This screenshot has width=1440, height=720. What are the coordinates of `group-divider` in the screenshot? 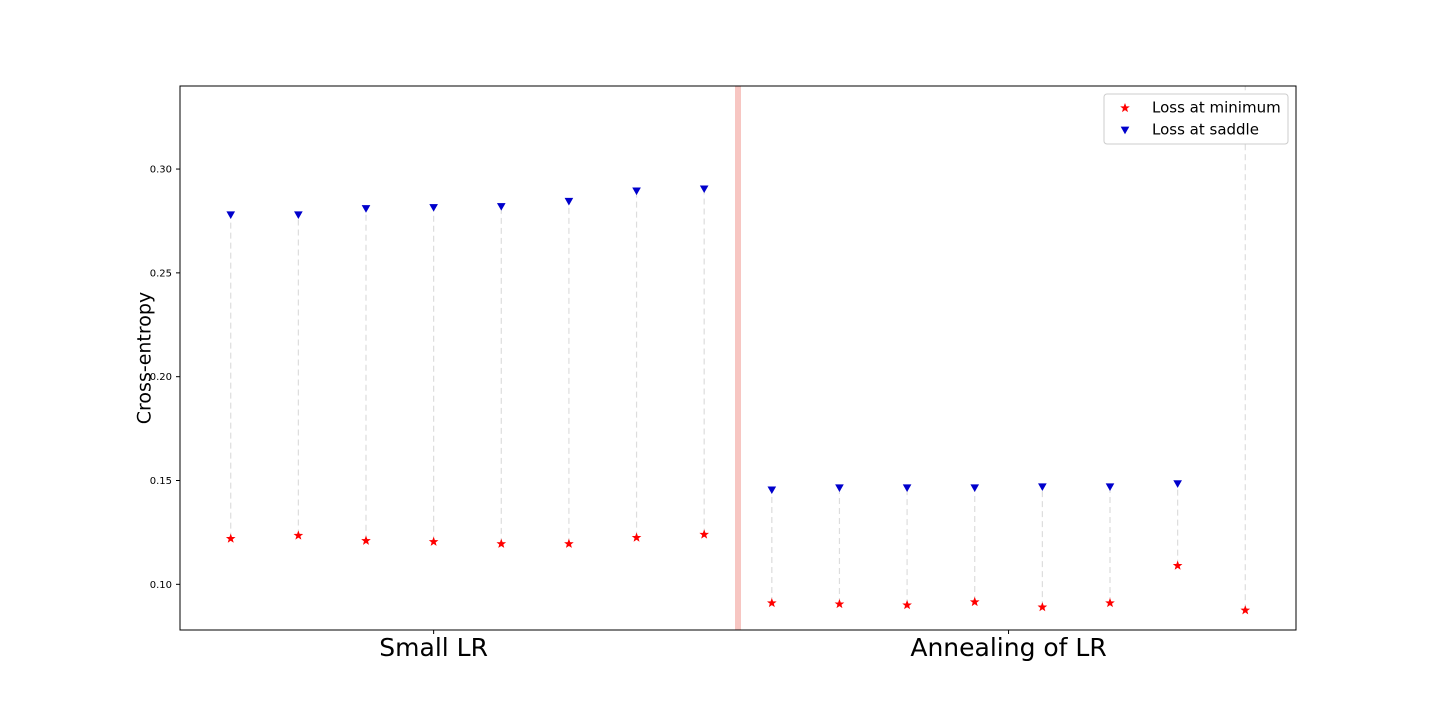 It's located at (738, 358).